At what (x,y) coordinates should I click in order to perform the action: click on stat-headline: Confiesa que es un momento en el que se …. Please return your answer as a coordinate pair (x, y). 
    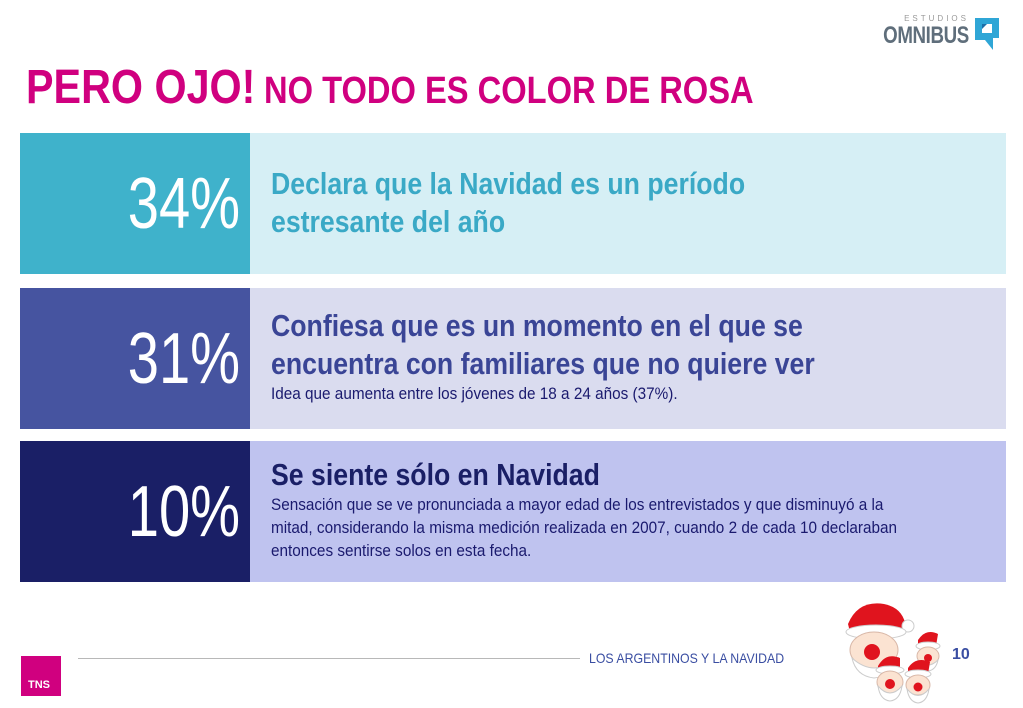
    Looking at the image, I should click on (629, 345).